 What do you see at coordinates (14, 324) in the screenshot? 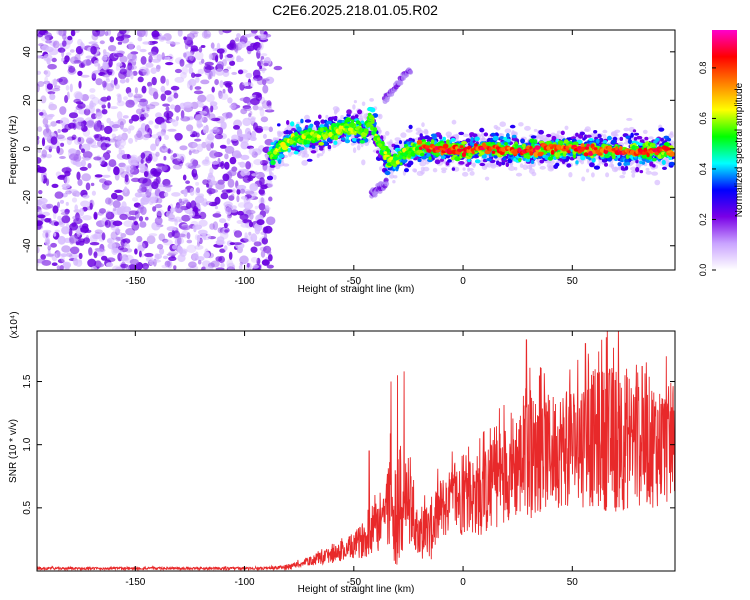
I see `snr-multiplier: (x10⁴)` at bounding box center [14, 324].